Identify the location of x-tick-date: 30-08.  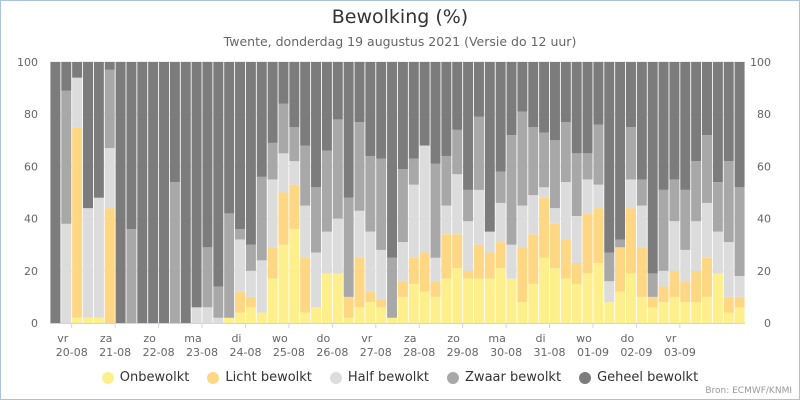
(506, 352).